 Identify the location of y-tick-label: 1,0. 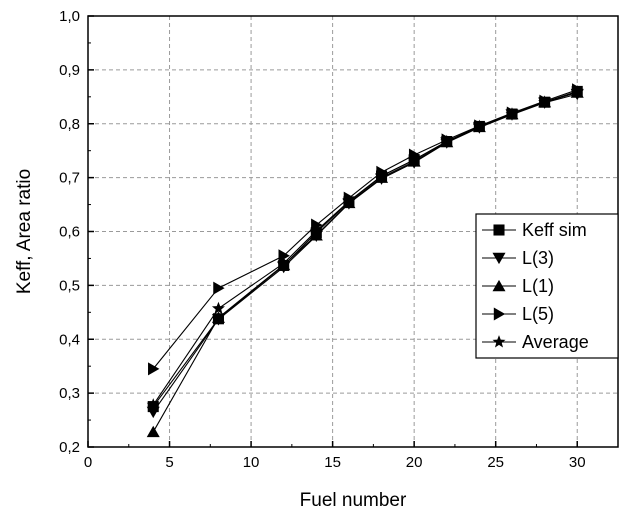
(69, 16).